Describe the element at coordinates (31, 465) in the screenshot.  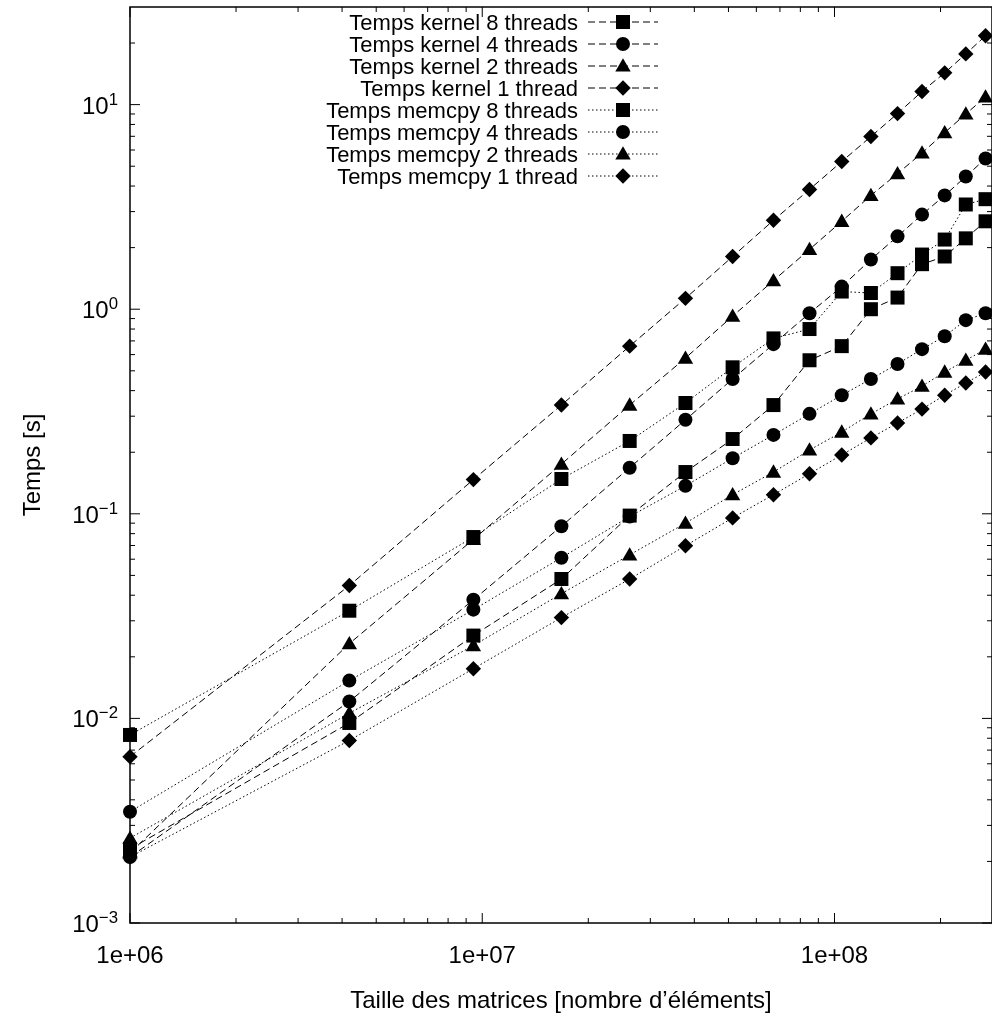
I see `y-axis-title: Temps [s]` at that location.